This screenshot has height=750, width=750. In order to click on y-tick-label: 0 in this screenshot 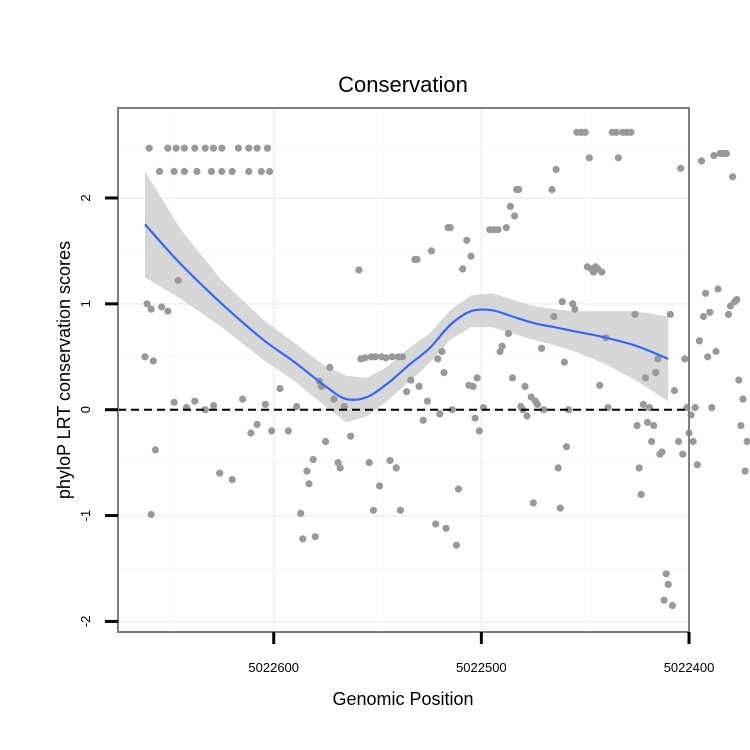, I will do `click(85, 409)`.